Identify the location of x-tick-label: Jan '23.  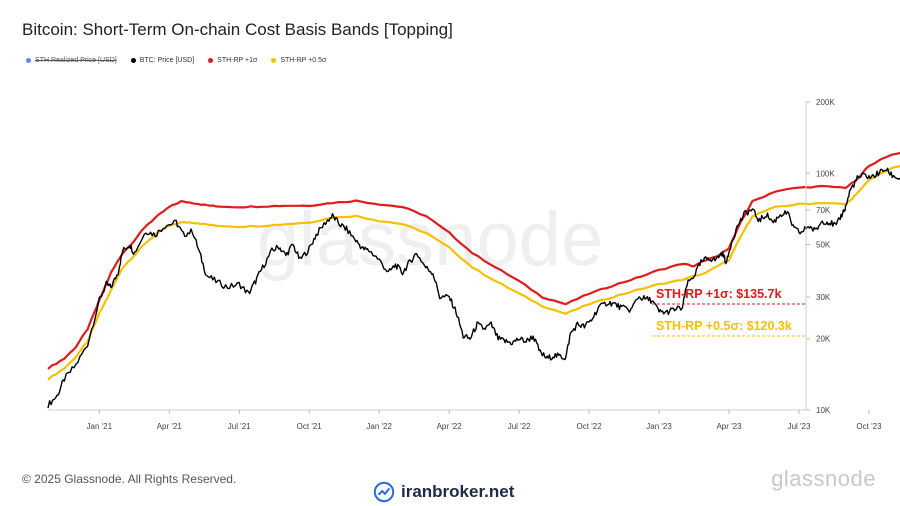
(659, 426).